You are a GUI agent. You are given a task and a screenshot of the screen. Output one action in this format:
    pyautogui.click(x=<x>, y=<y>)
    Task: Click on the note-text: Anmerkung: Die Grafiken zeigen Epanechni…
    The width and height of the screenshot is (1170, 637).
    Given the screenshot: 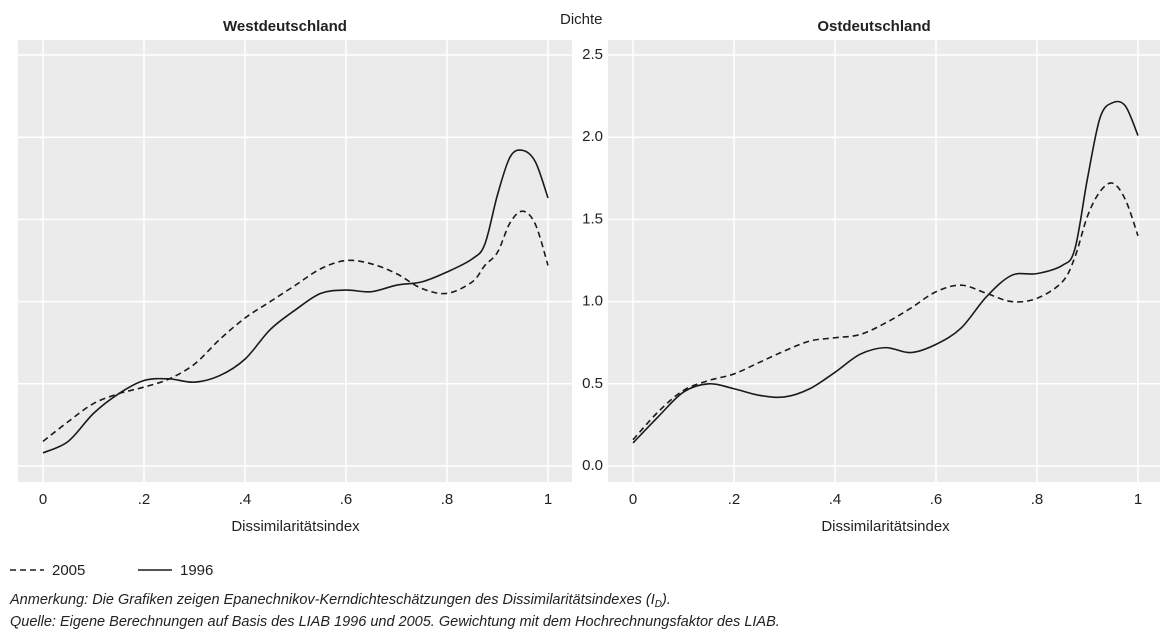 What is the action you would take?
    pyautogui.click(x=332, y=600)
    